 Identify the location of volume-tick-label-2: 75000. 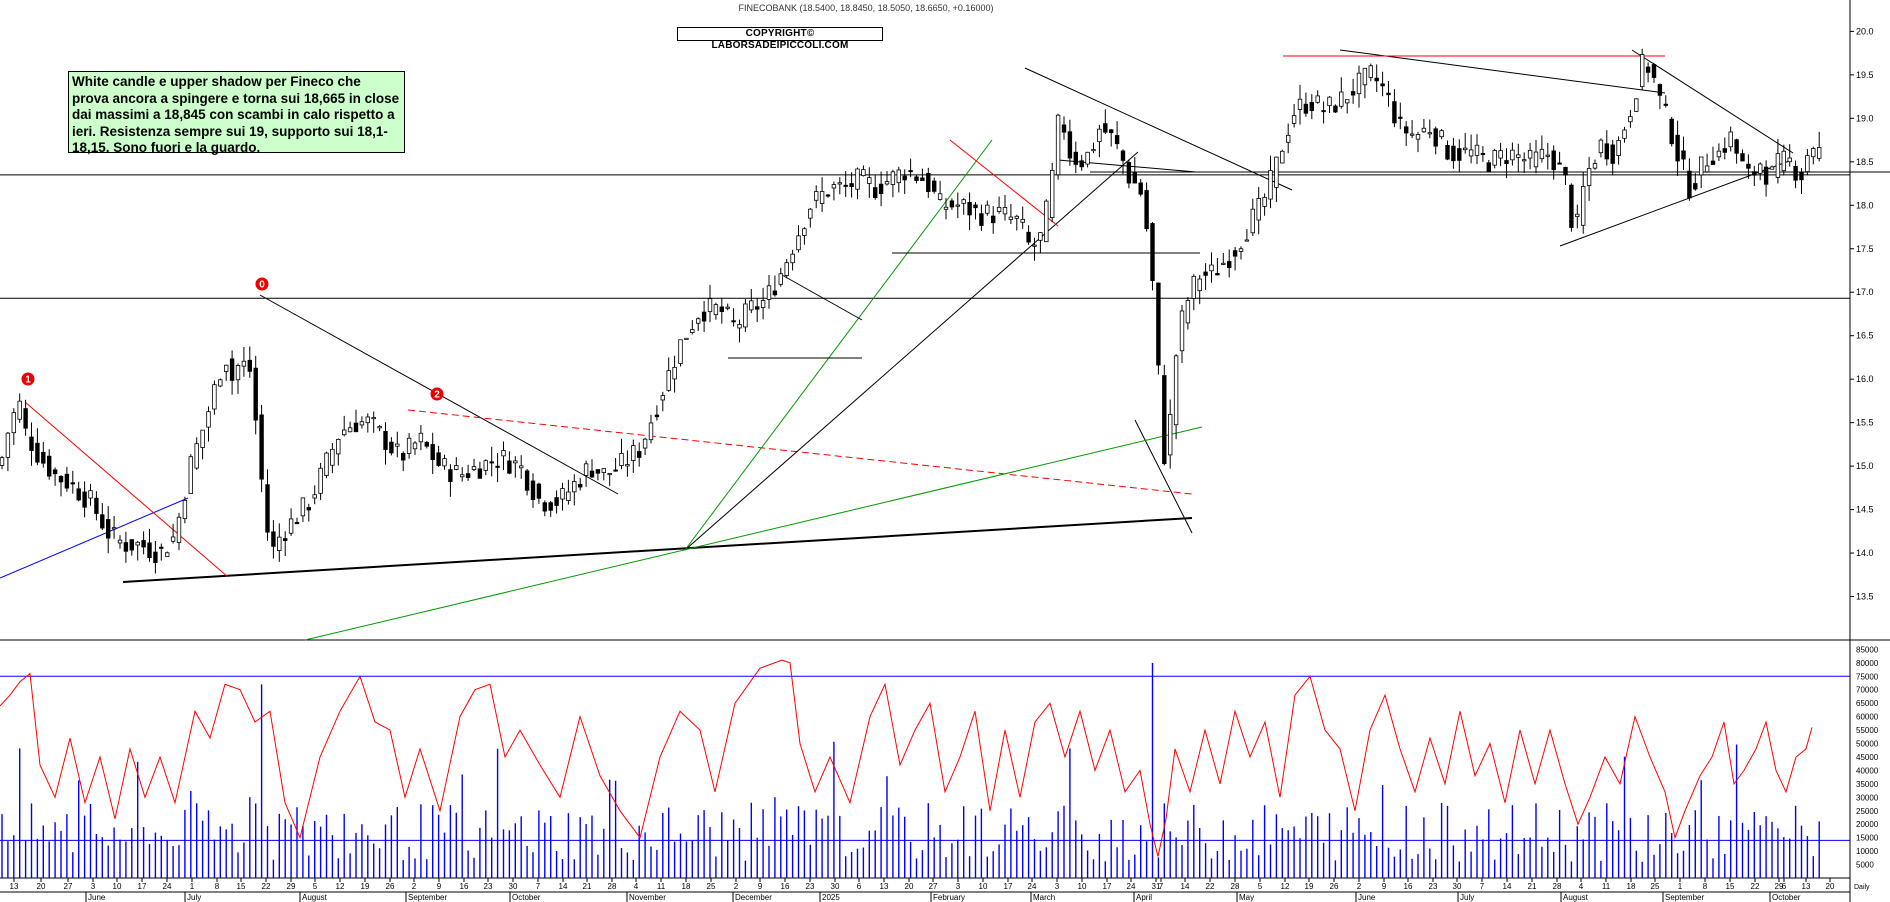
(1867, 676).